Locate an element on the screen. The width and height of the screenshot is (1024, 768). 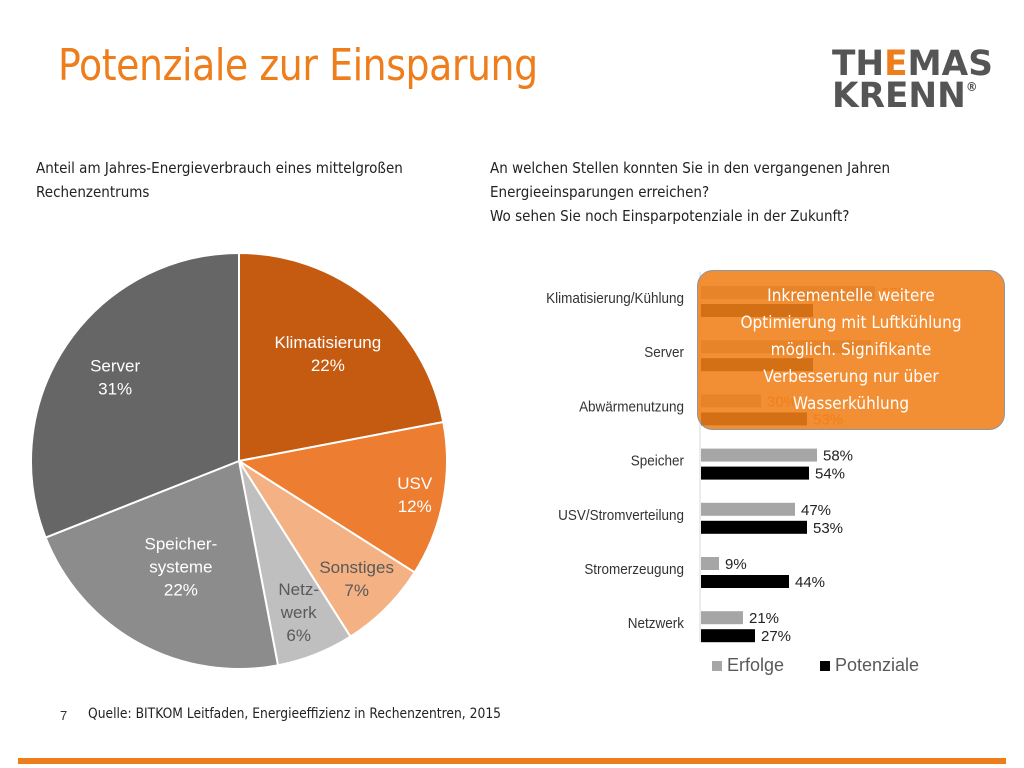
callout-line: möglich. Signifikante is located at coordinates (851, 349).